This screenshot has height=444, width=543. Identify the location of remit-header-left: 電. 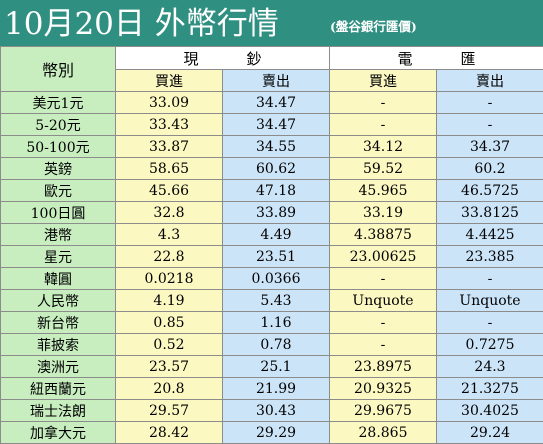
(405, 58).